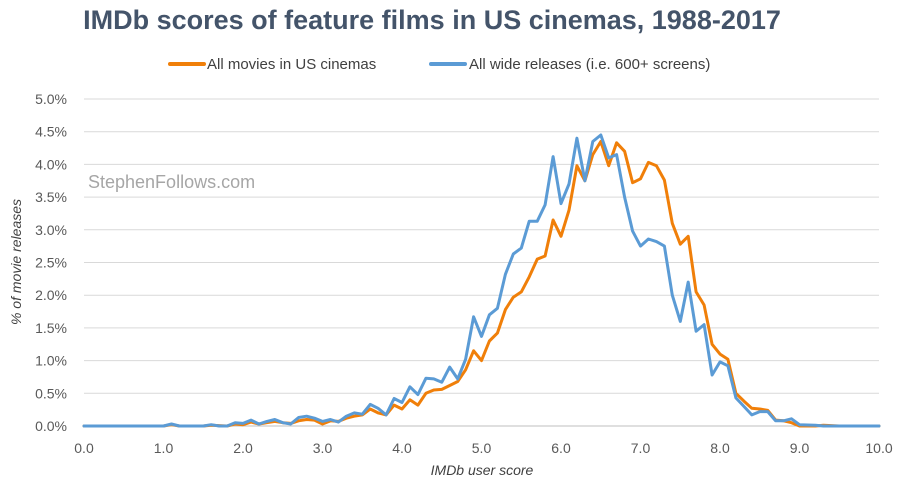  What do you see at coordinates (171, 182) in the screenshot?
I see `watermark: StephenFollows.com` at bounding box center [171, 182].